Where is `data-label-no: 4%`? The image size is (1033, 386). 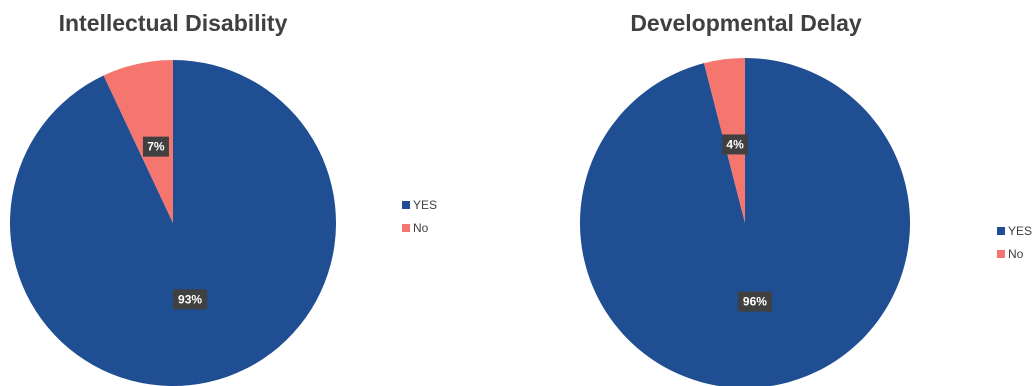
data-label-no: 4% is located at coordinates (735, 144).